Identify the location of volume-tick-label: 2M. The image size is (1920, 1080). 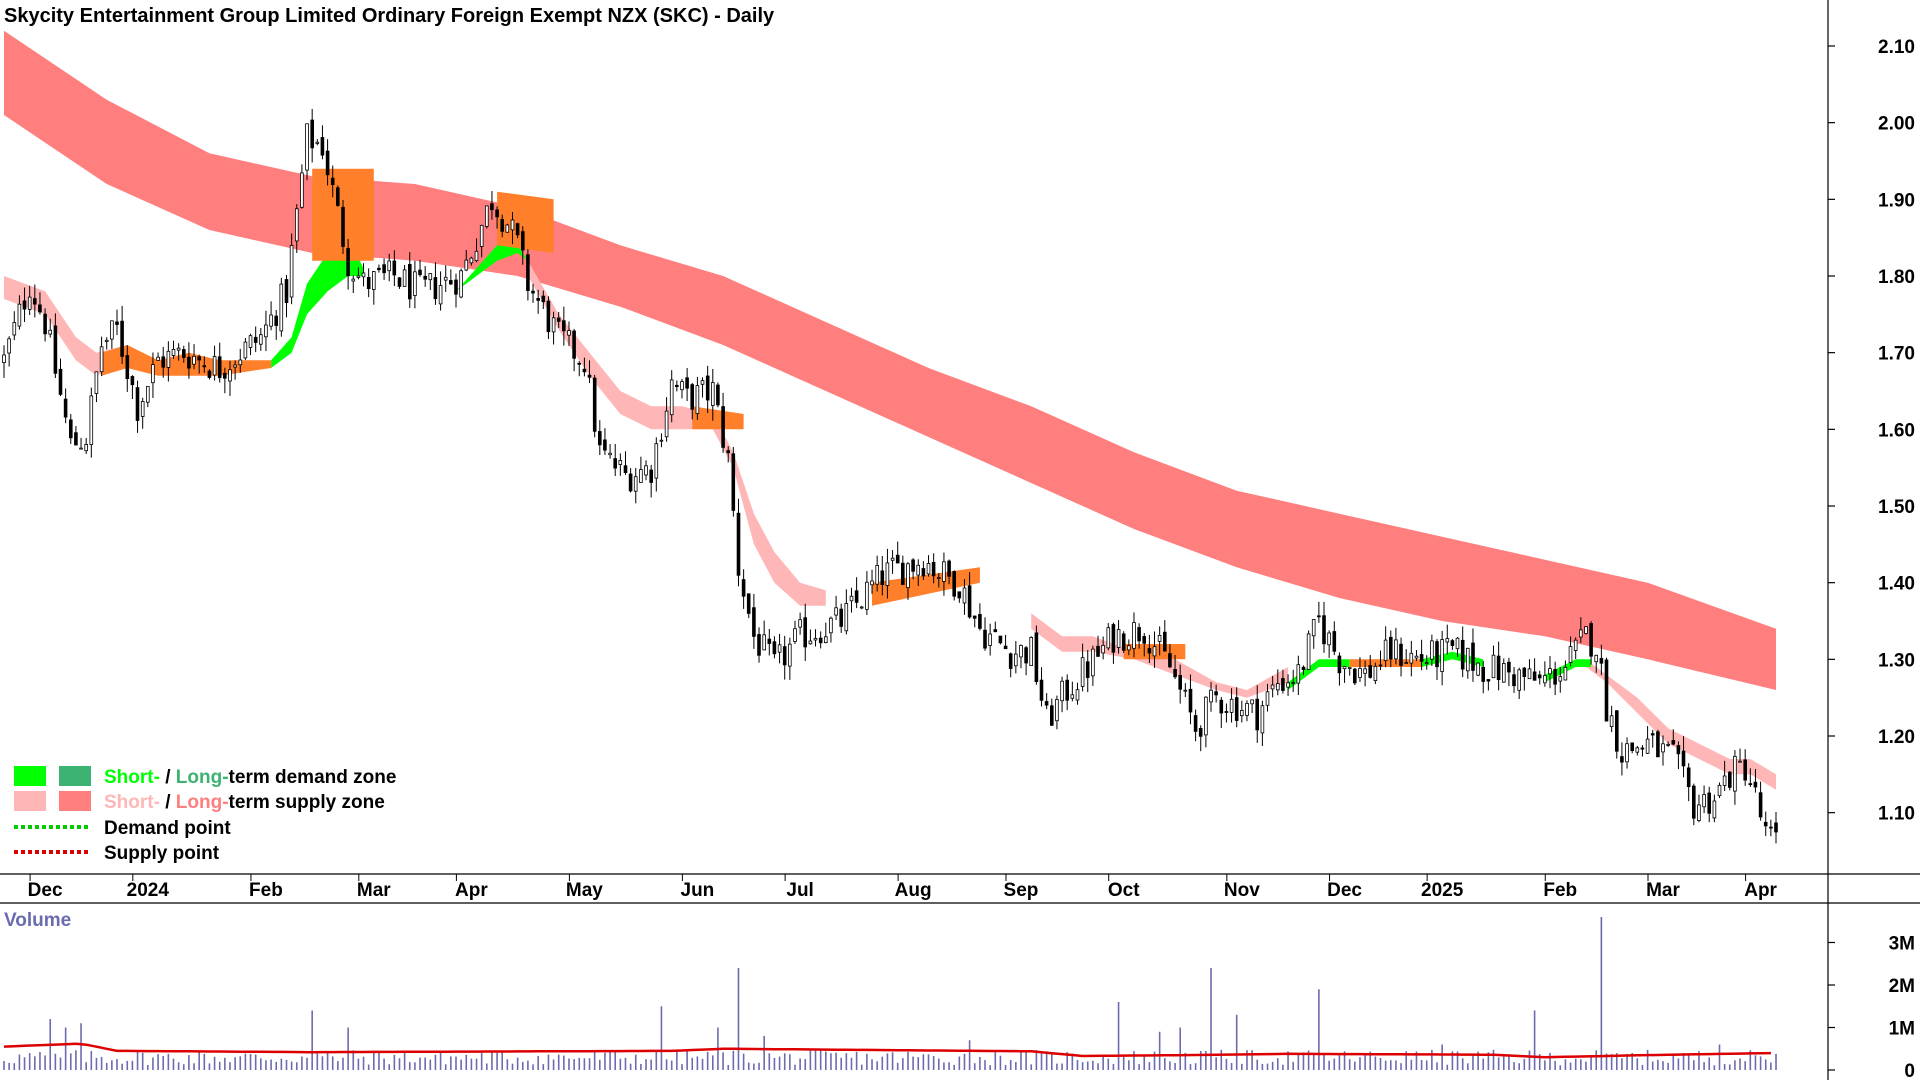
(1902, 986).